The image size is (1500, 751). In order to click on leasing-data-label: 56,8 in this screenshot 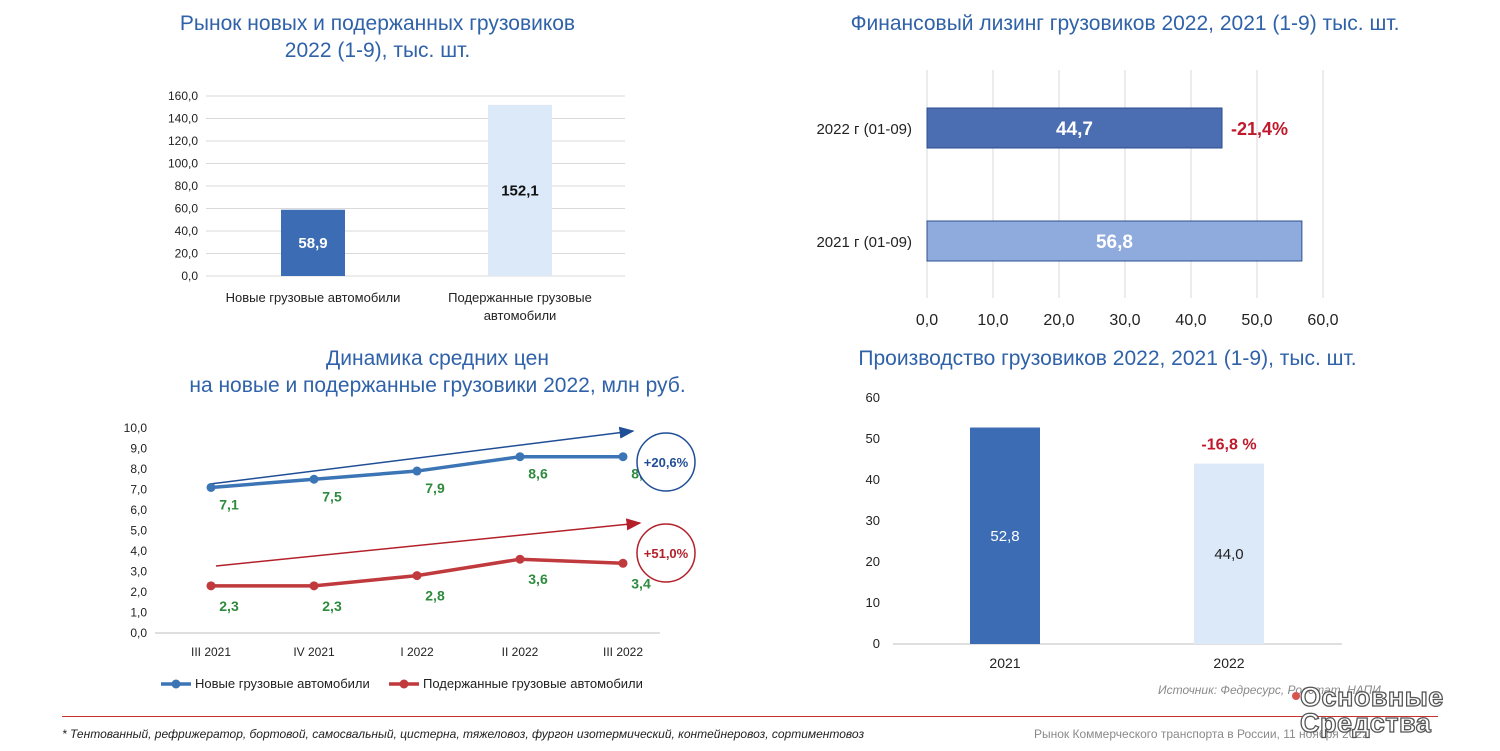, I will do `click(1114, 242)`.